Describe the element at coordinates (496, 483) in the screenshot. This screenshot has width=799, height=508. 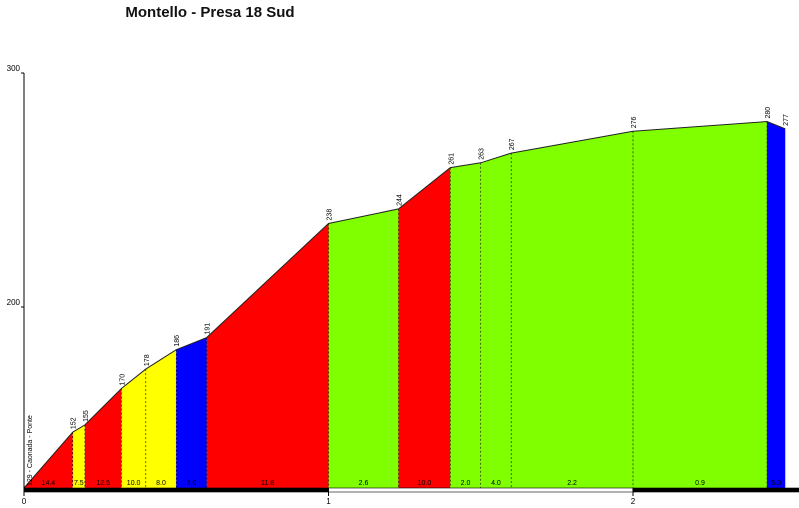
I see `gradient-label: 4.0` at that location.